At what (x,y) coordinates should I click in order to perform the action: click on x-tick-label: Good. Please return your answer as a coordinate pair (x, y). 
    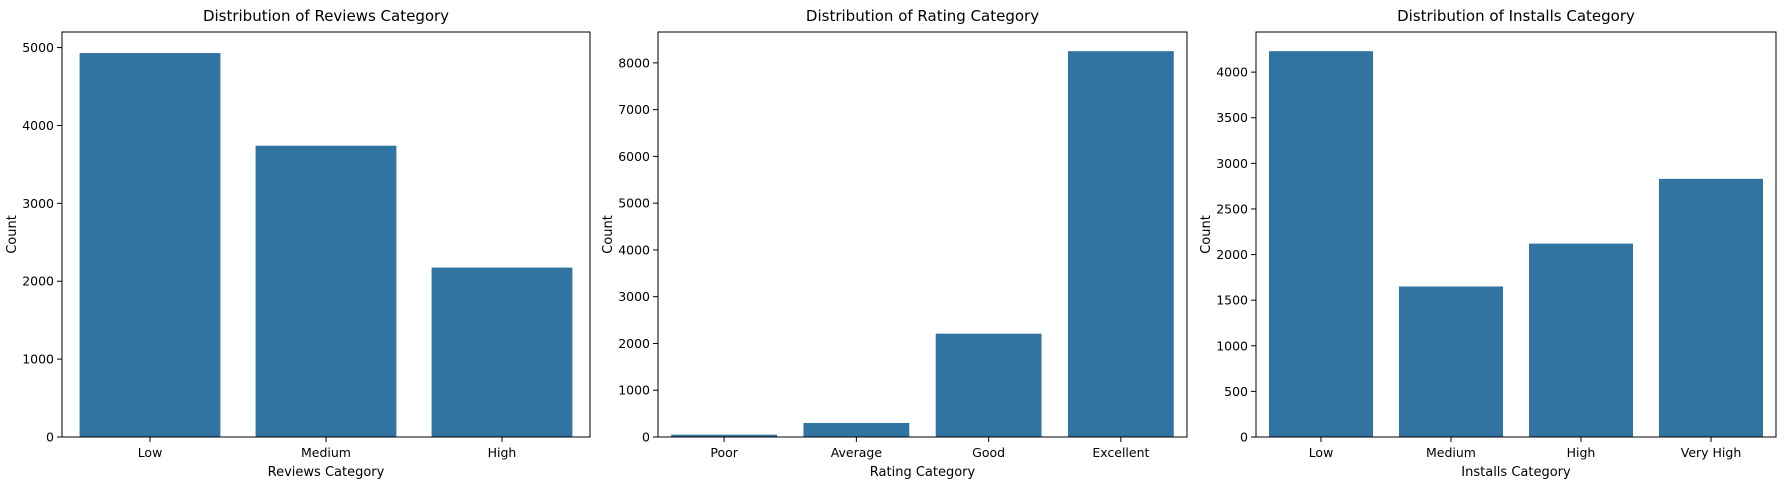
    Looking at the image, I should click on (988, 452).